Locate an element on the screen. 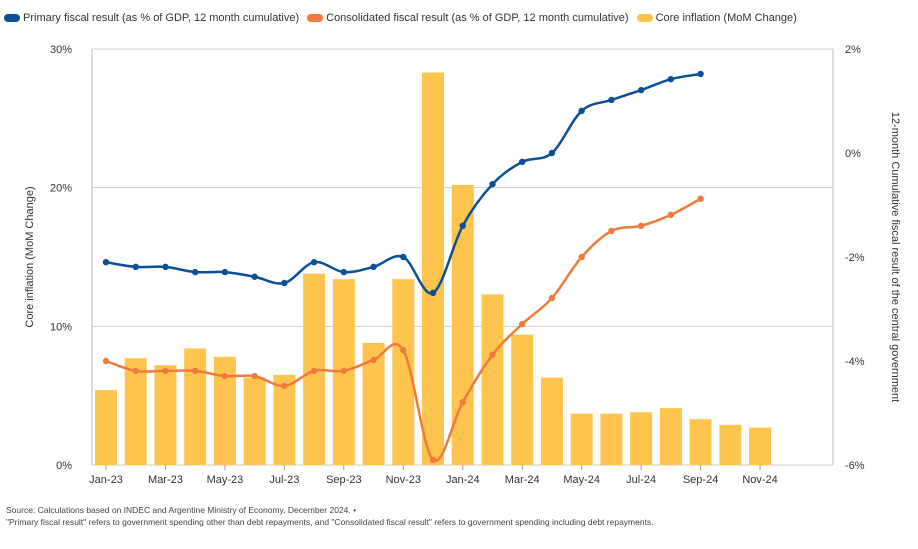 This screenshot has height=549, width=918. y-tick-label-right: -2% is located at coordinates (855, 258).